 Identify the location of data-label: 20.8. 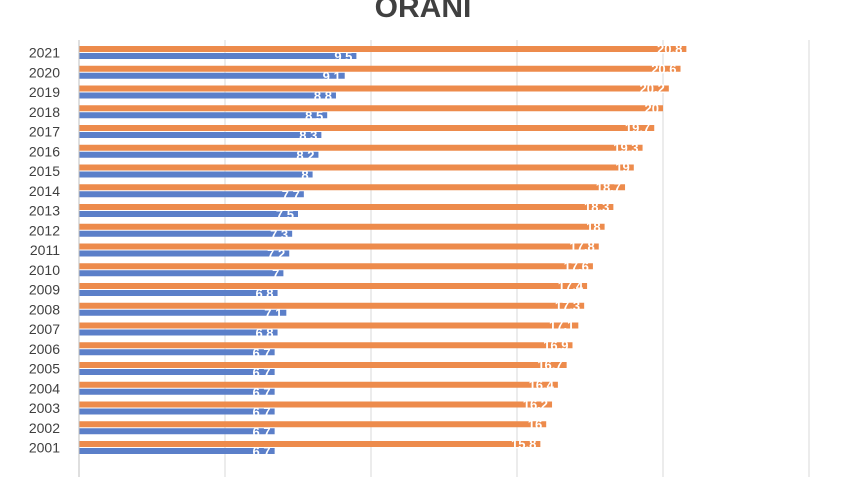
(669, 49).